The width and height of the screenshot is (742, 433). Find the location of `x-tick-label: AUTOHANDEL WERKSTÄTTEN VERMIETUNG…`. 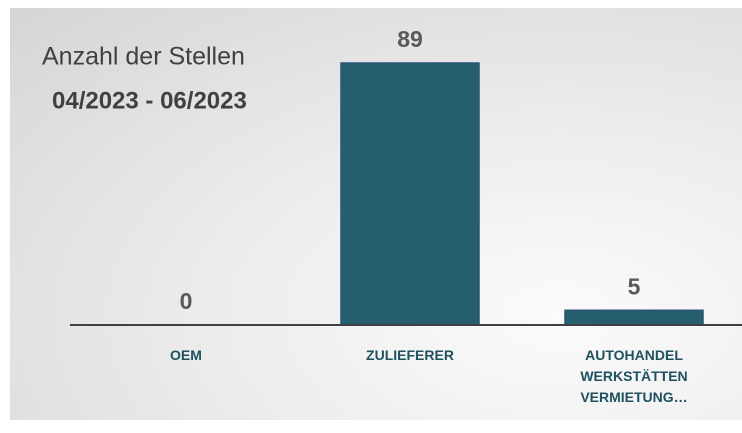

x-tick-label: AUTOHANDEL WERKSTÄTTEN VERMIETUNG… is located at coordinates (634, 376).